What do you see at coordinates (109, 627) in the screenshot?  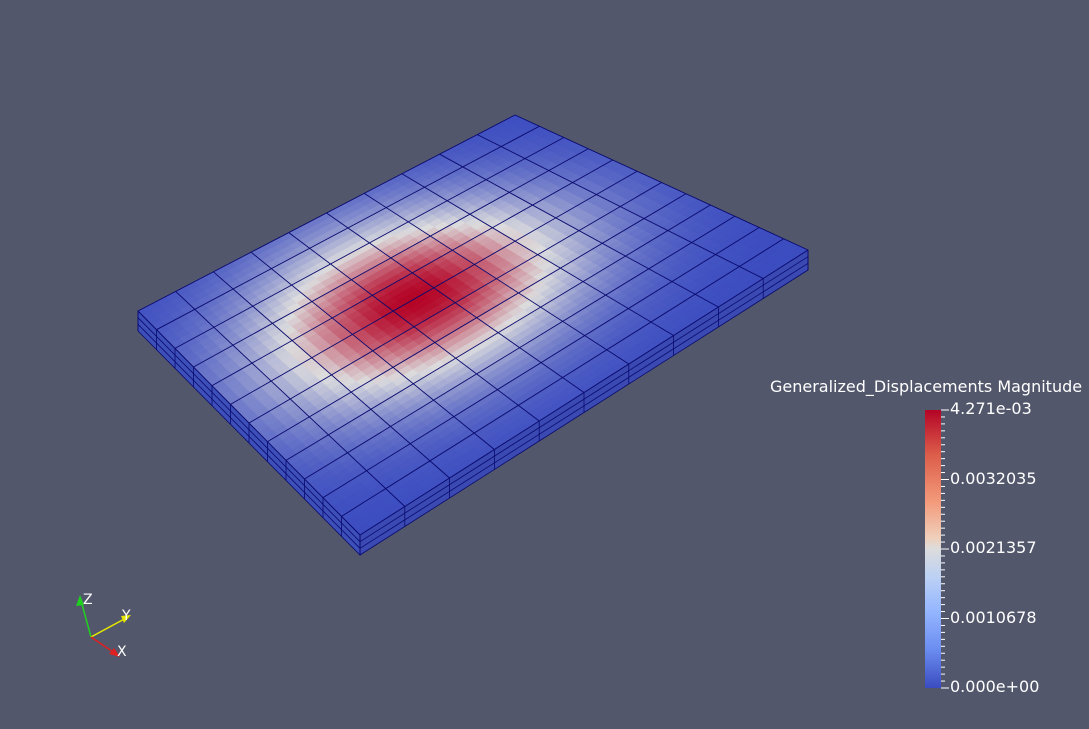 I see `y-axis-line` at bounding box center [109, 627].